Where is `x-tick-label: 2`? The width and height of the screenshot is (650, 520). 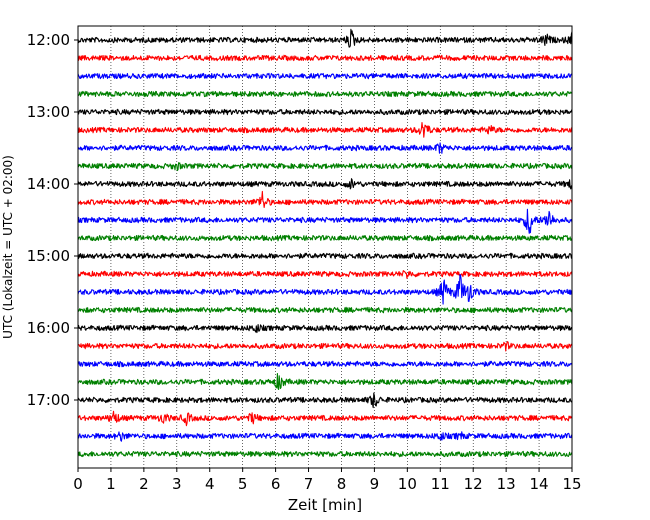
x-tick-label: 2 is located at coordinates (144, 484).